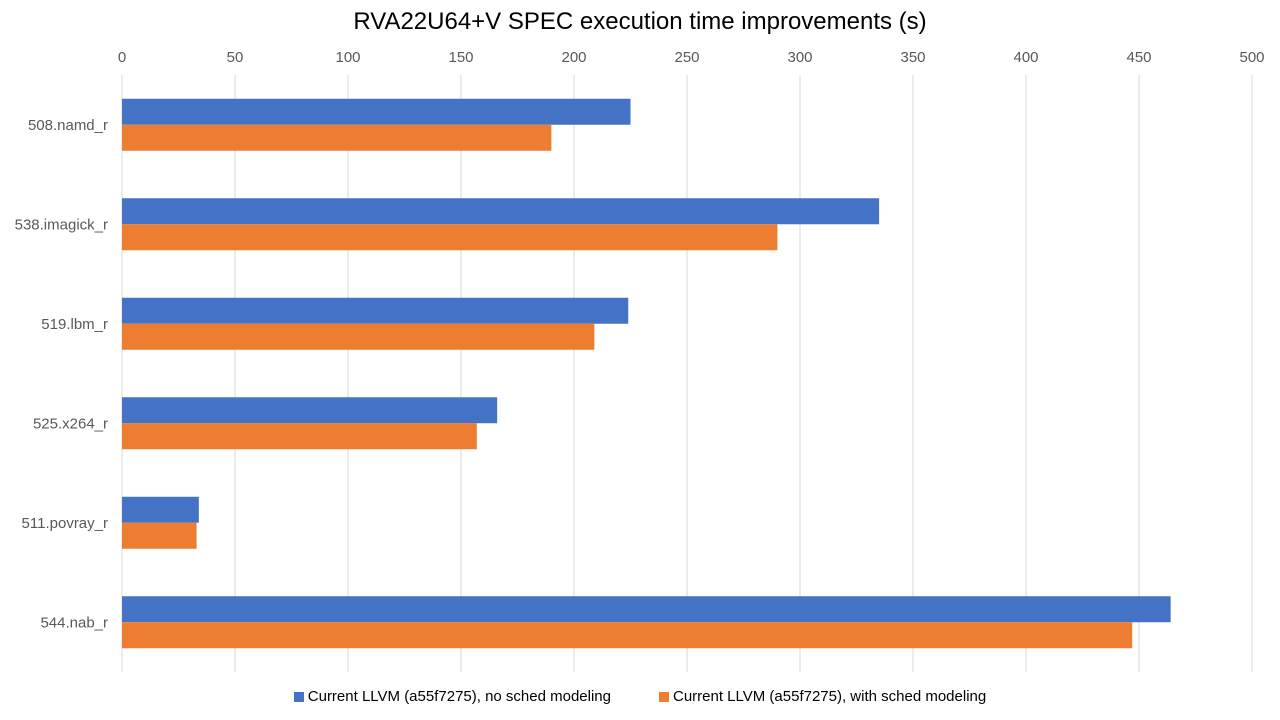 The width and height of the screenshot is (1280, 720). What do you see at coordinates (68, 125) in the screenshot?
I see `category-label-0: 508.namd_r` at bounding box center [68, 125].